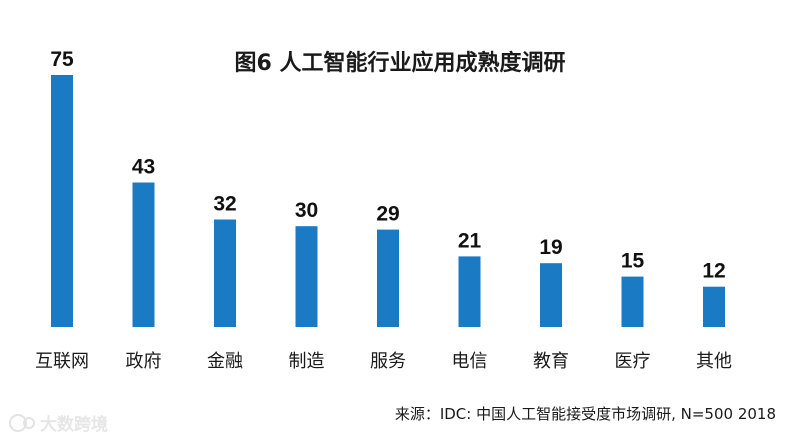 This screenshot has width=804, height=439. I want to click on bar-value-label: 32, so click(224, 204).